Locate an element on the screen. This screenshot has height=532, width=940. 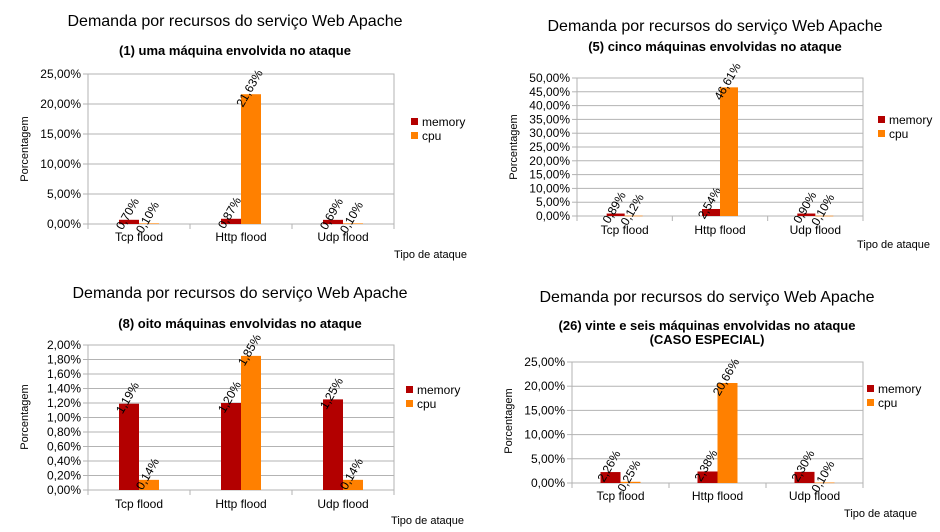
y-tick-label: 35,00% is located at coordinates (549, 119).